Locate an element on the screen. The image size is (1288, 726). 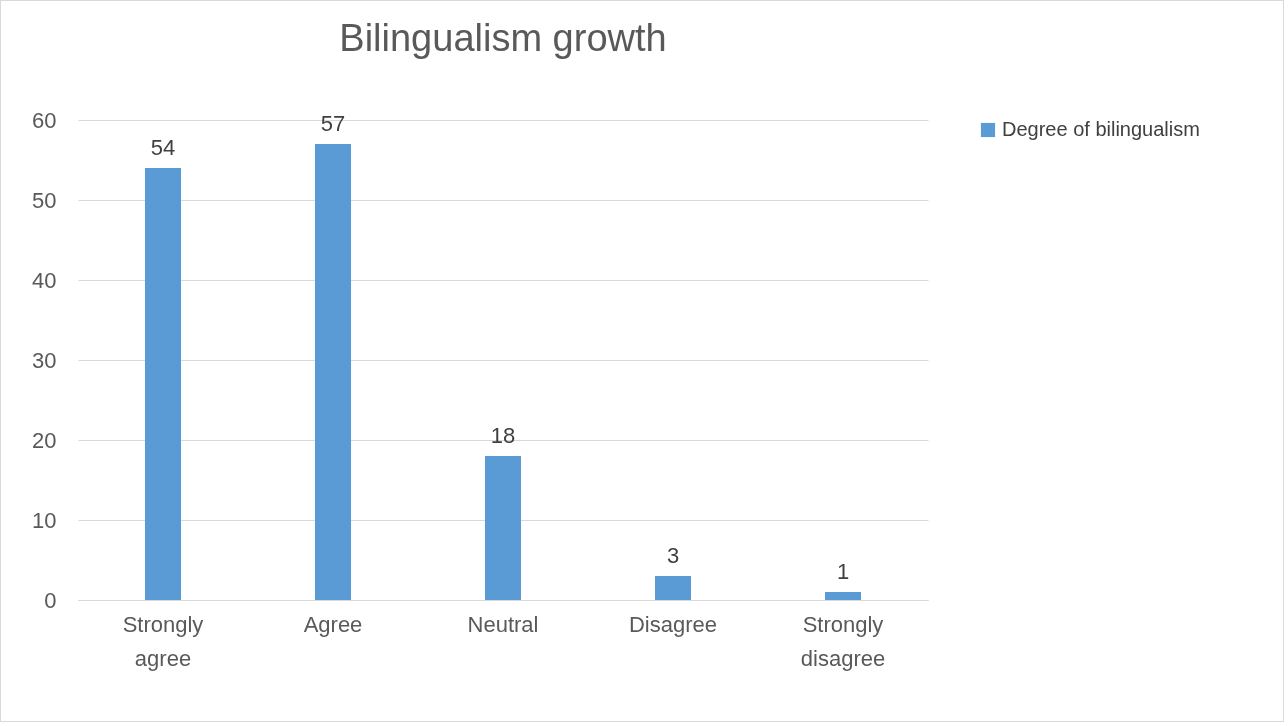
x-tick-label: Disagree is located at coordinates (673, 624).